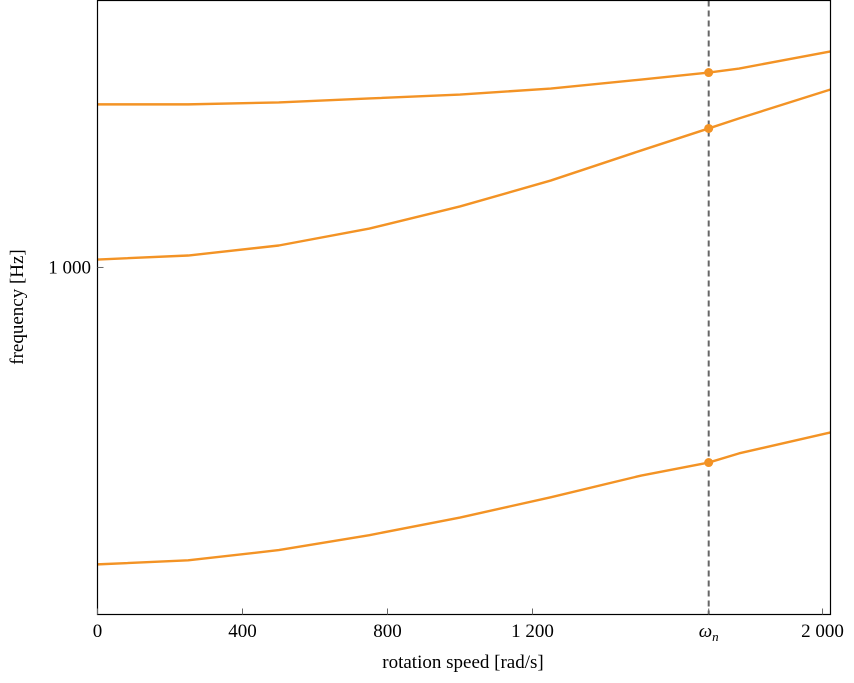 The width and height of the screenshot is (854, 683). Describe the element at coordinates (532, 631) in the screenshot. I see `x-tick-label: 1 200` at that location.